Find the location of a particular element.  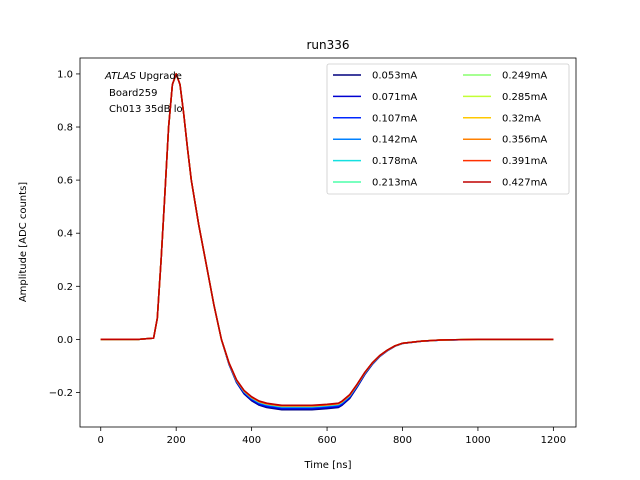

legend-entry-label: 0.32mA is located at coordinates (521, 118).